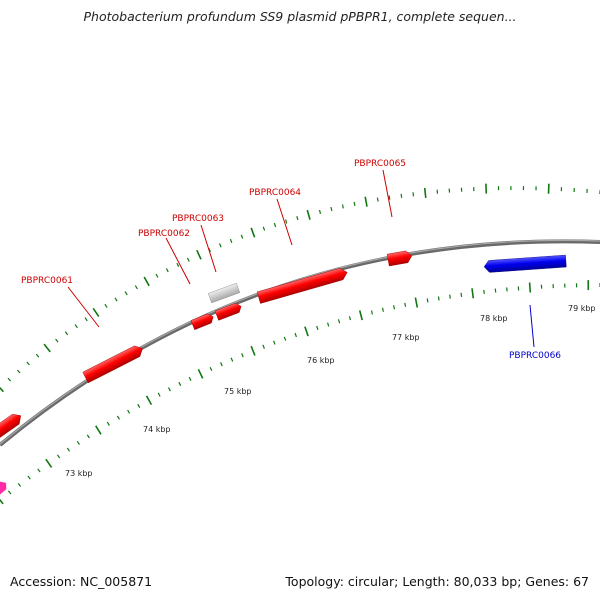 This screenshot has height=600, width=600. Describe the element at coordinates (535, 356) in the screenshot. I see `gene-label-pbprc0066: PBPRC0066` at that location.